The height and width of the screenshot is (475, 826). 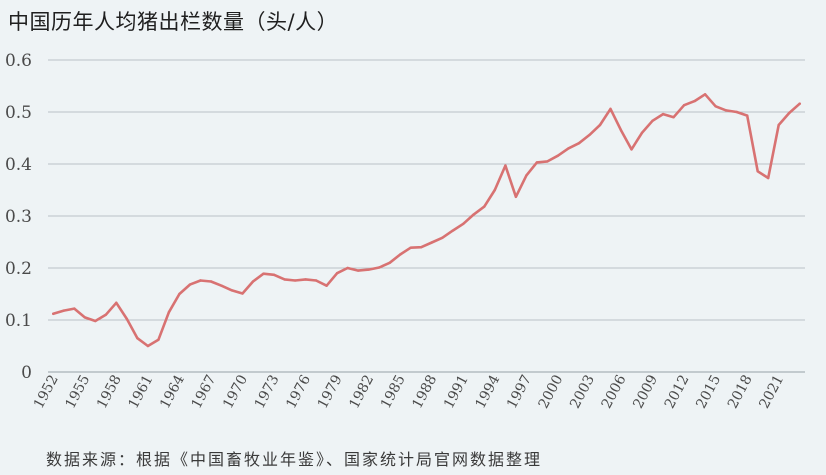 I want to click on x-tick-label: 1997, so click(x=519, y=391).